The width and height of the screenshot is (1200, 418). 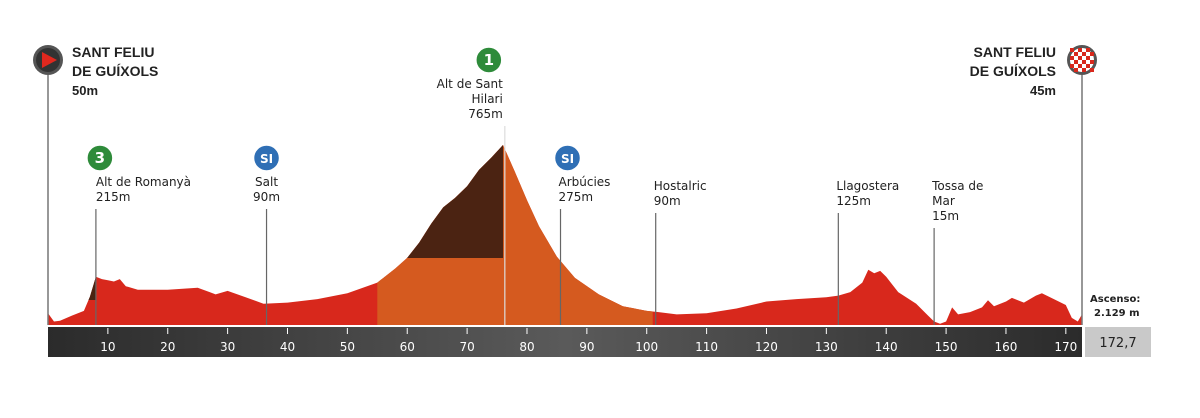 What do you see at coordinates (1043, 90) in the screenshot?
I see `finish-elevation: 45m` at bounding box center [1043, 90].